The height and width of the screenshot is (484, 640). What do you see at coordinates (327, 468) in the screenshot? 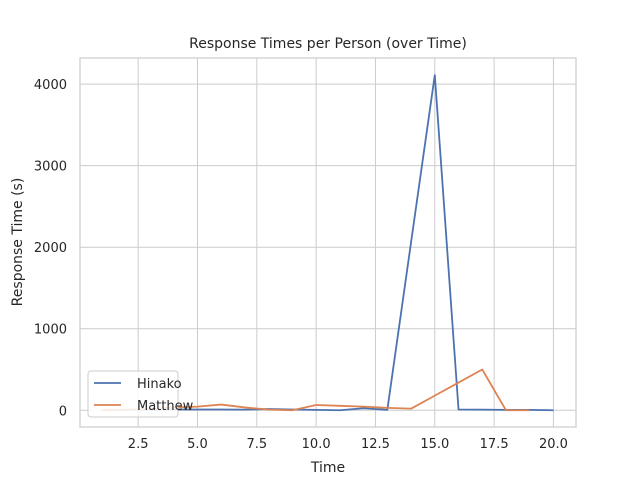
I see `x-axis-label: Time` at bounding box center [327, 468].